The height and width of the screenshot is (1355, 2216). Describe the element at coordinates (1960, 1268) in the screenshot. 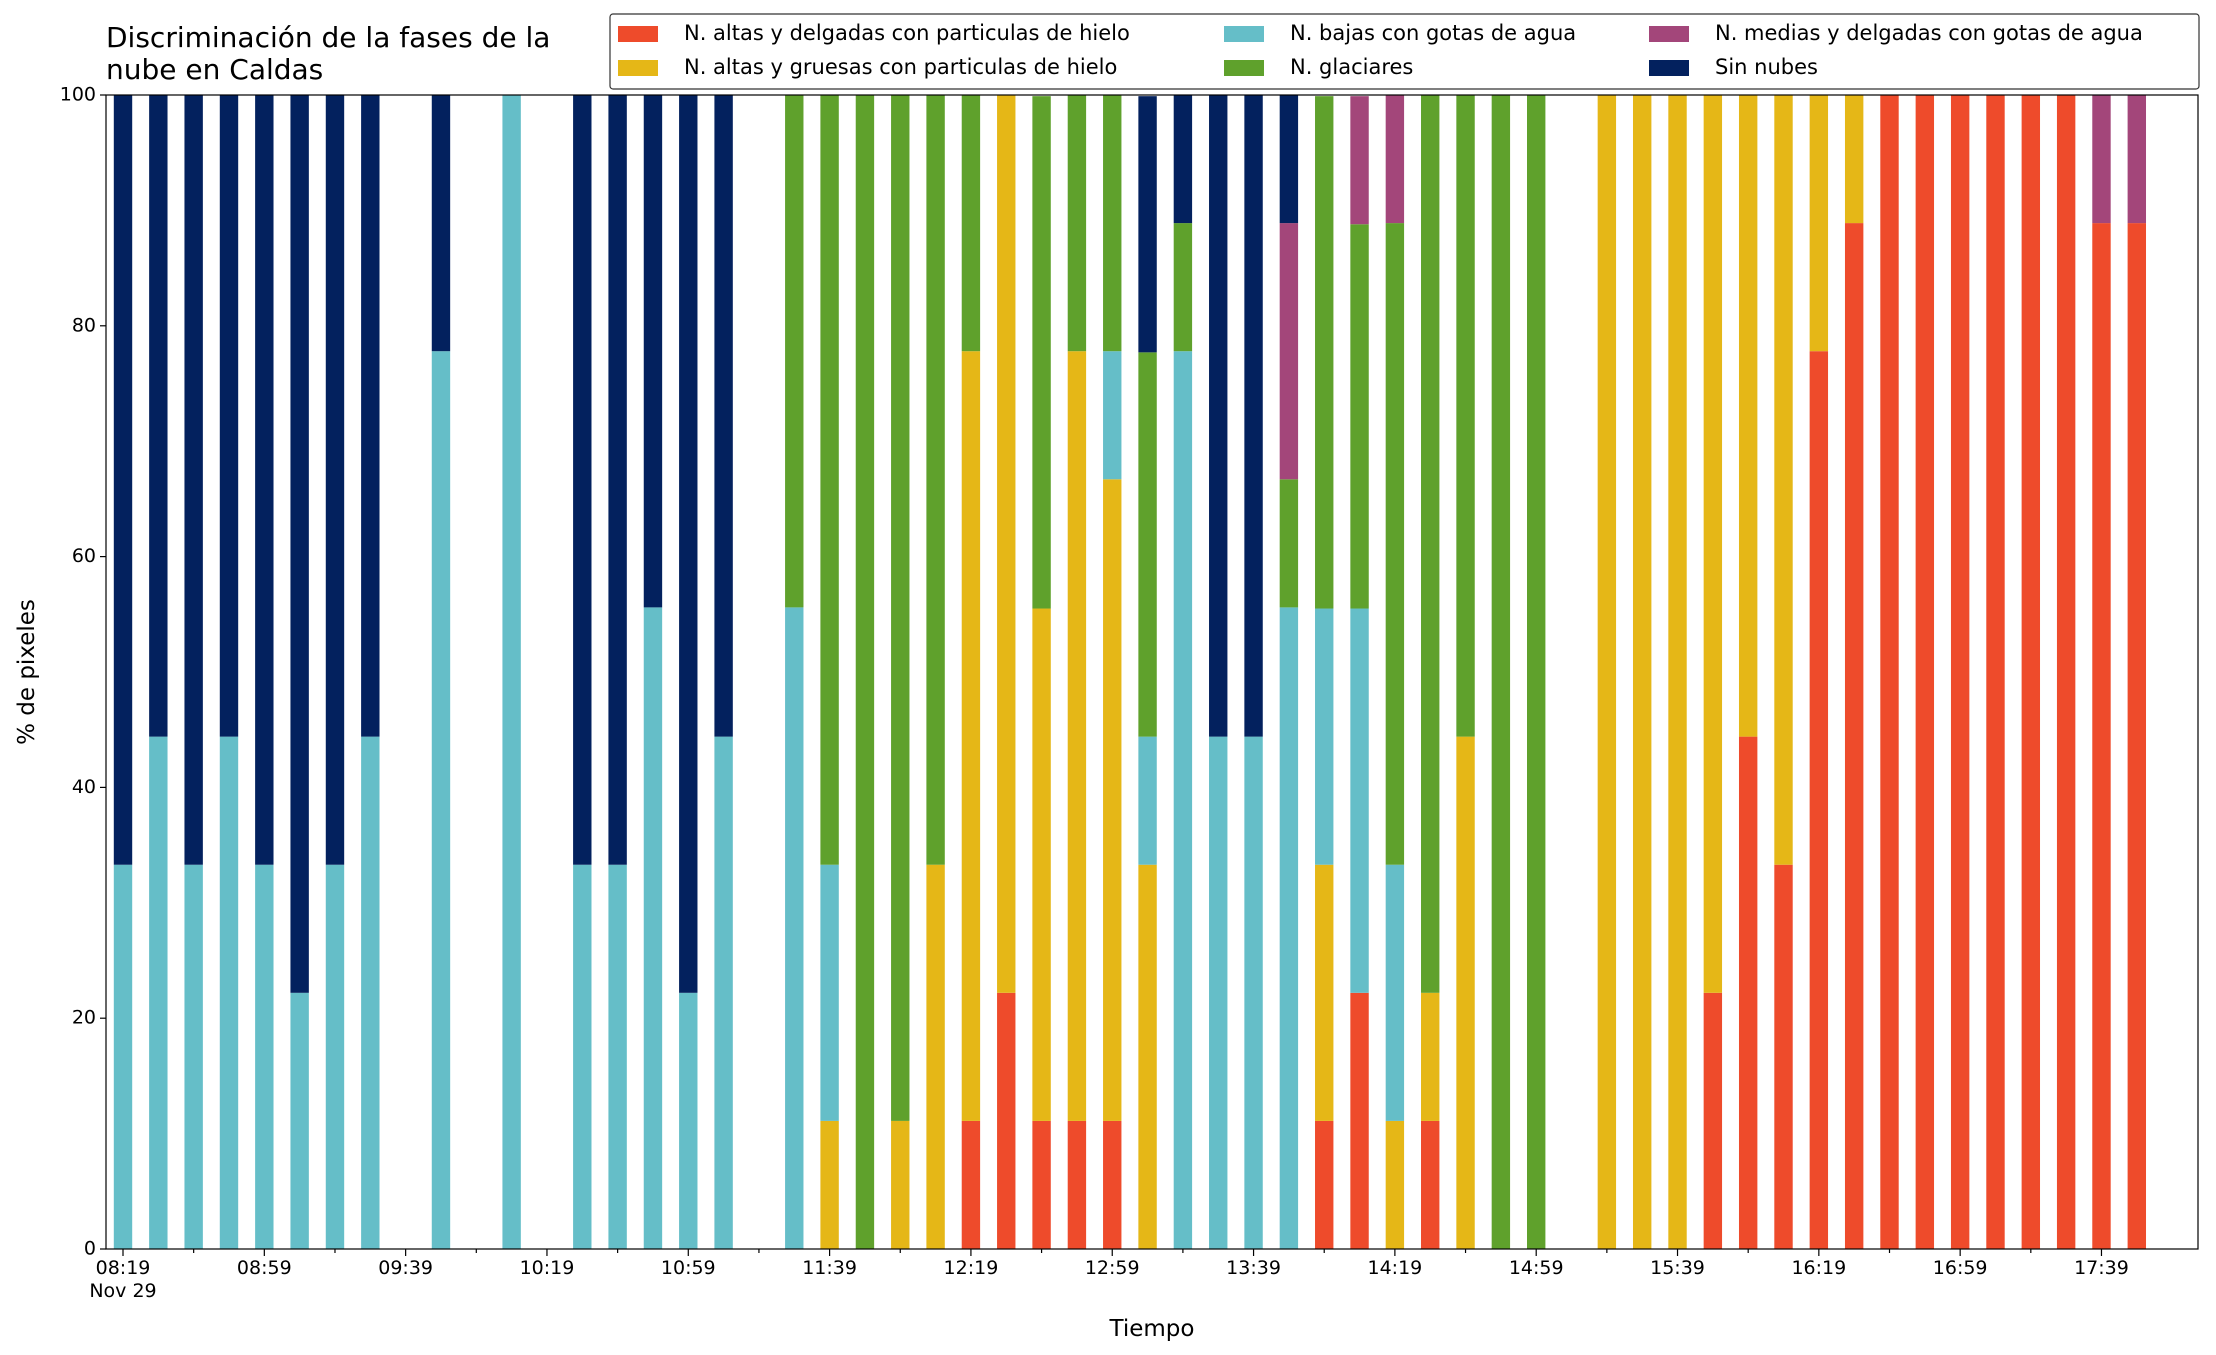

I see `x-tick-label: 16:59` at that location.